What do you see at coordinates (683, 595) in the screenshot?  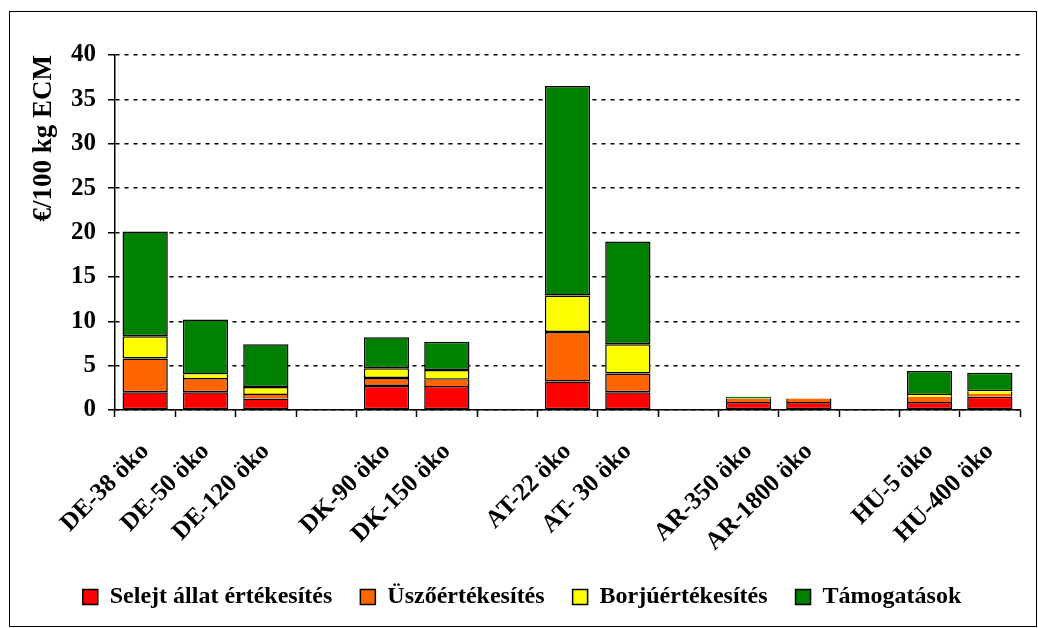 I see `legend-label: Borjúértékesítés` at bounding box center [683, 595].